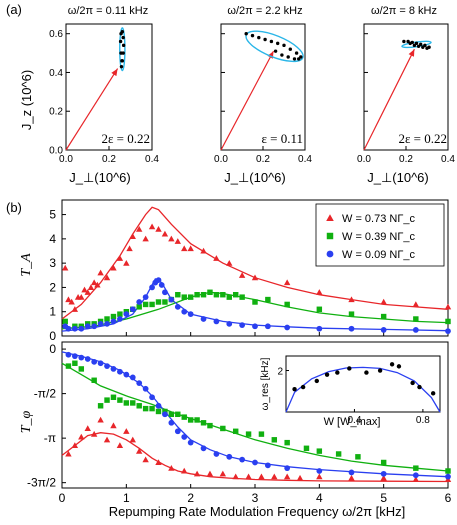  I want to click on fit-curve, so click(255, 310).